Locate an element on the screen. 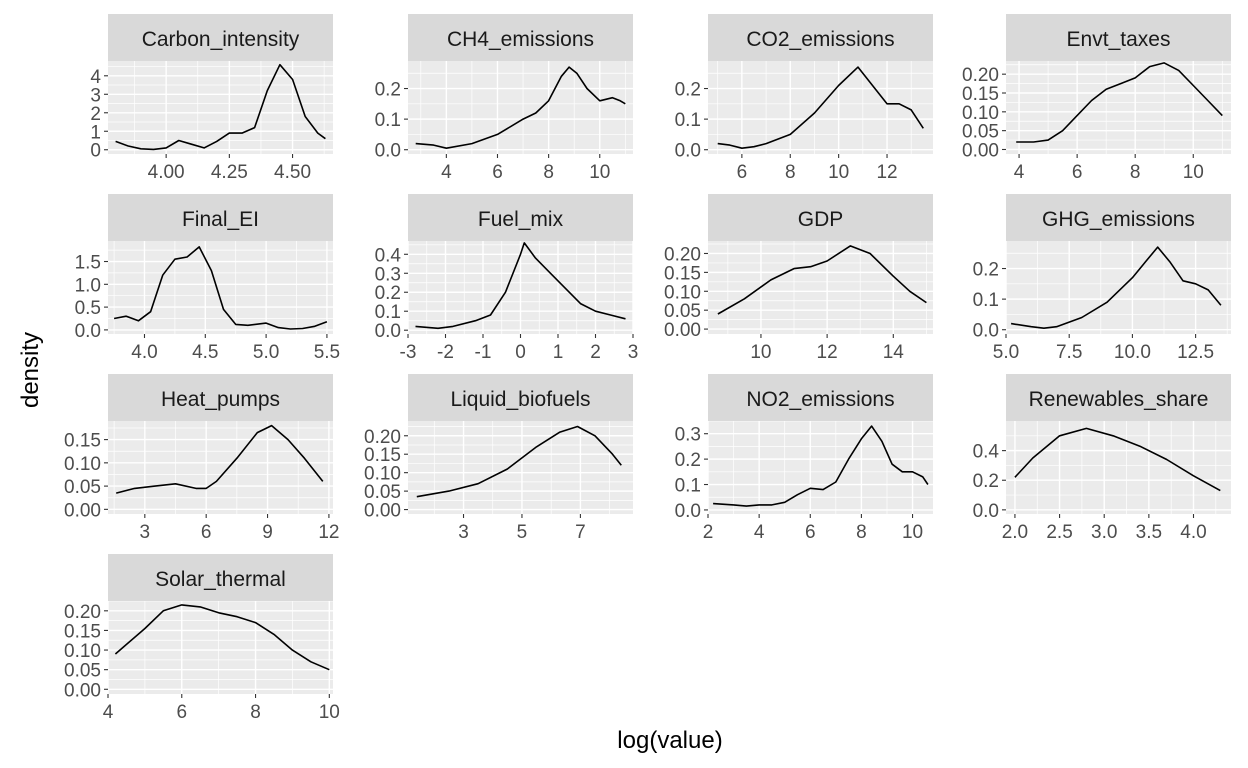  facet-title: NO2_emissions is located at coordinates (820, 399).